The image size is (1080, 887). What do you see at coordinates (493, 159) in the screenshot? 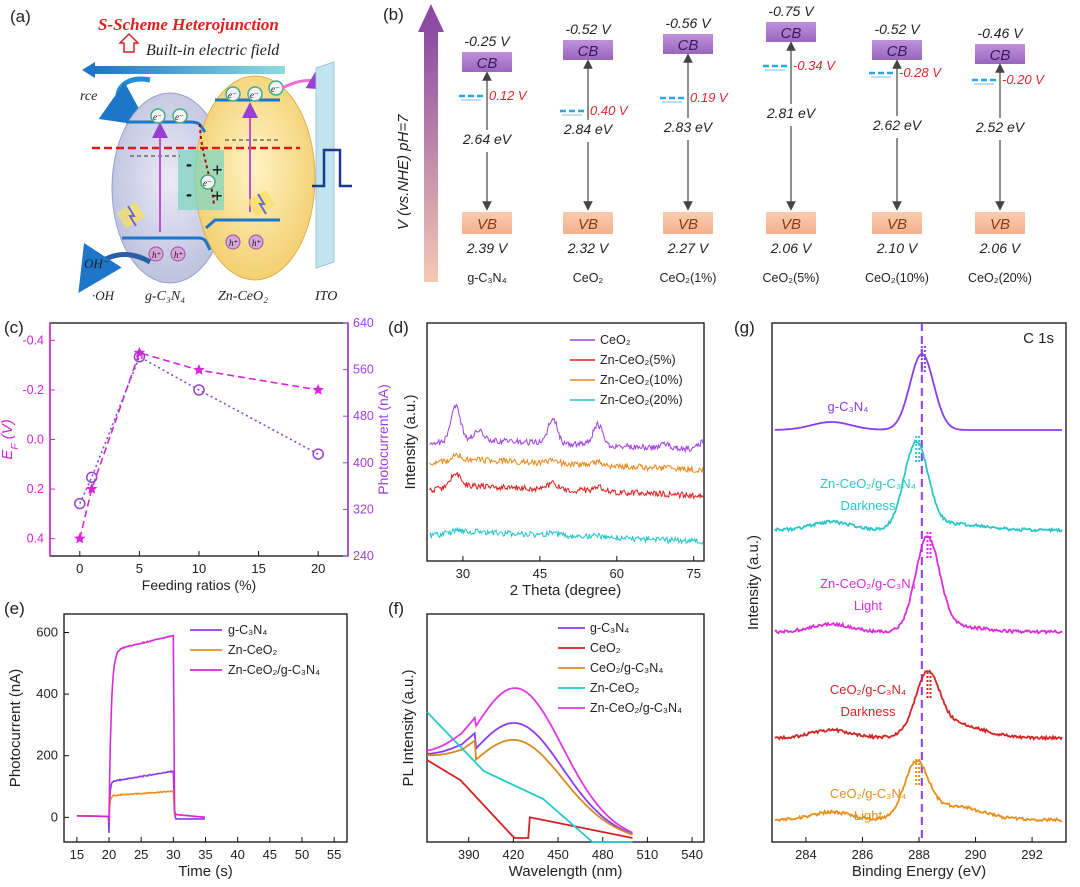
I see `band-column: -0.25 V CB 0.12 V 2.64 eV VB 2.39 V g-C₃N₄` at bounding box center [493, 159].